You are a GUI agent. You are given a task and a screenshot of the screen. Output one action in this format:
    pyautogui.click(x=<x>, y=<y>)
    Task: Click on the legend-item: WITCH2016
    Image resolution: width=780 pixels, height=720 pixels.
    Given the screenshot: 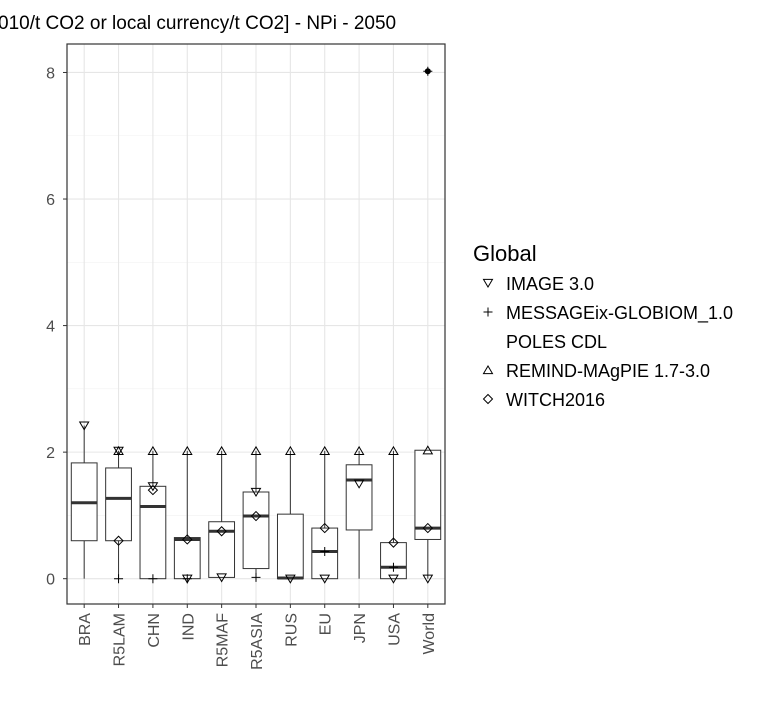 What is the action you would take?
    pyautogui.click(x=543, y=400)
    